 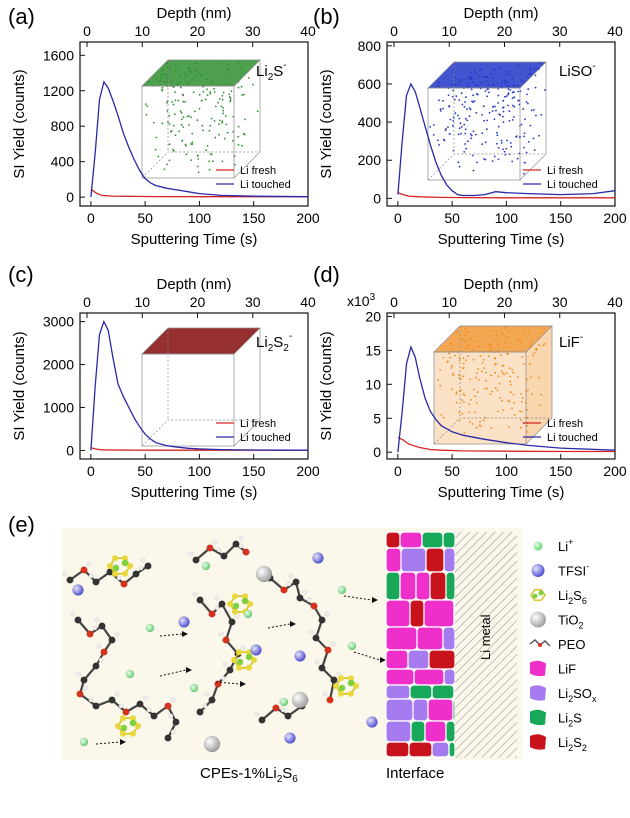 I want to click on tfsi-ion, so click(x=318, y=558).